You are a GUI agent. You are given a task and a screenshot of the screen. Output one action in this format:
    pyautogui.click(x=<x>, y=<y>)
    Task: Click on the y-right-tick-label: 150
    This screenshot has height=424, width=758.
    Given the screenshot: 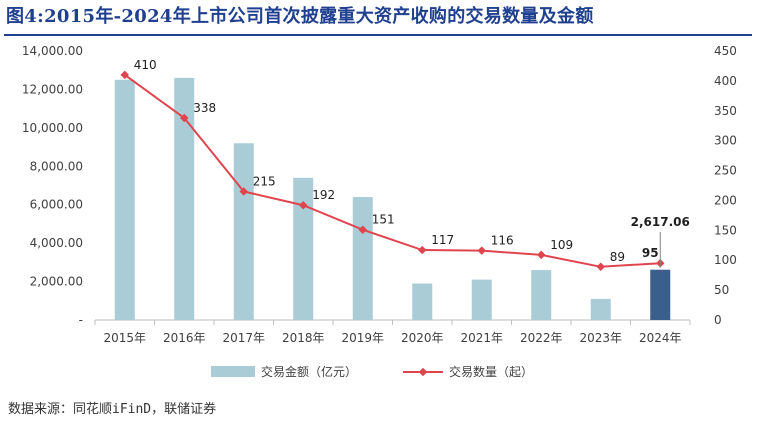 What is the action you would take?
    pyautogui.click(x=725, y=230)
    